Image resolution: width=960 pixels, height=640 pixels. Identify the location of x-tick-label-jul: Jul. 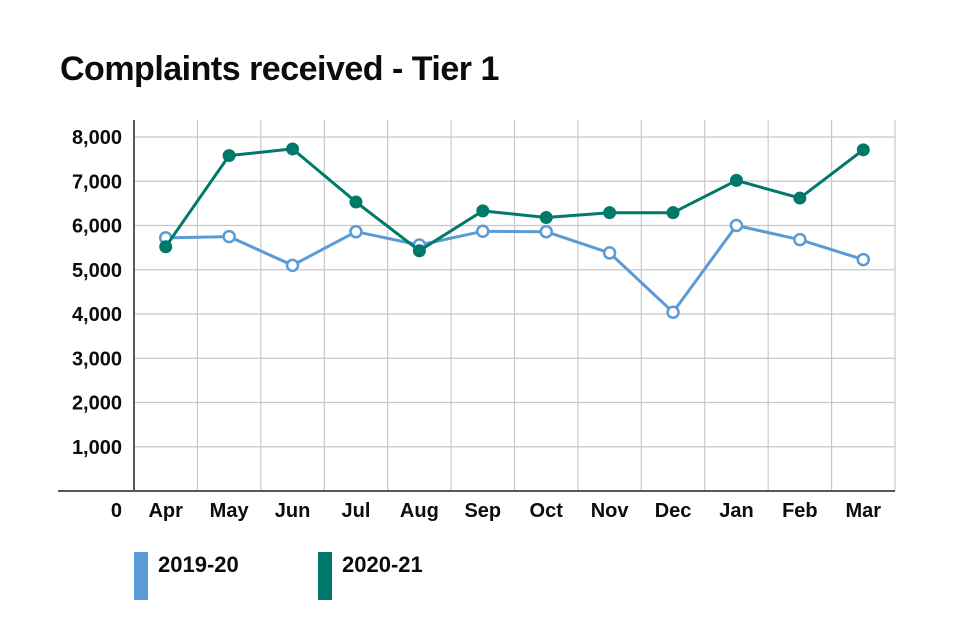
(356, 511).